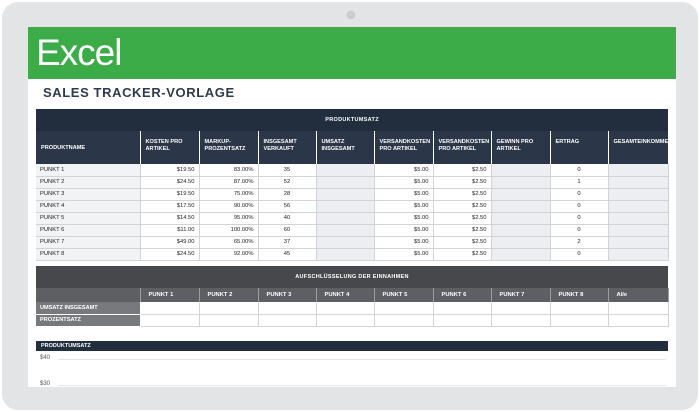 The height and width of the screenshot is (412, 700). I want to click on table-cell: PUNKT 7, so click(88, 242).